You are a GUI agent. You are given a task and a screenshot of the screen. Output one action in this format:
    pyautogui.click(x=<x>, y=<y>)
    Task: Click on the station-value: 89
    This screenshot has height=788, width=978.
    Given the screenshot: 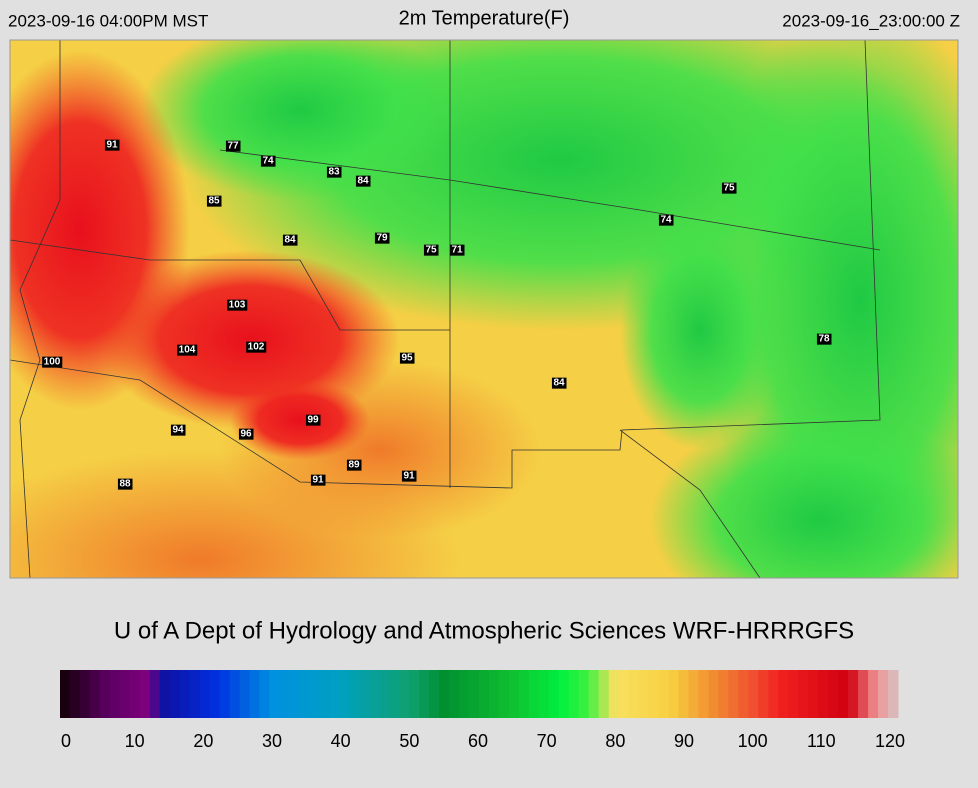 What is the action you would take?
    pyautogui.click(x=354, y=465)
    